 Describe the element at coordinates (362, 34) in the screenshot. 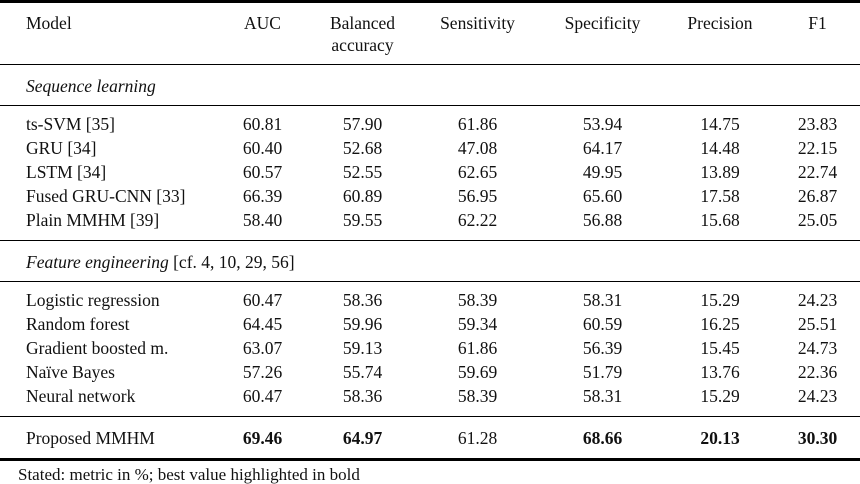

I see `column-header-balanced-accuracy: Balanced accuracy` at that location.